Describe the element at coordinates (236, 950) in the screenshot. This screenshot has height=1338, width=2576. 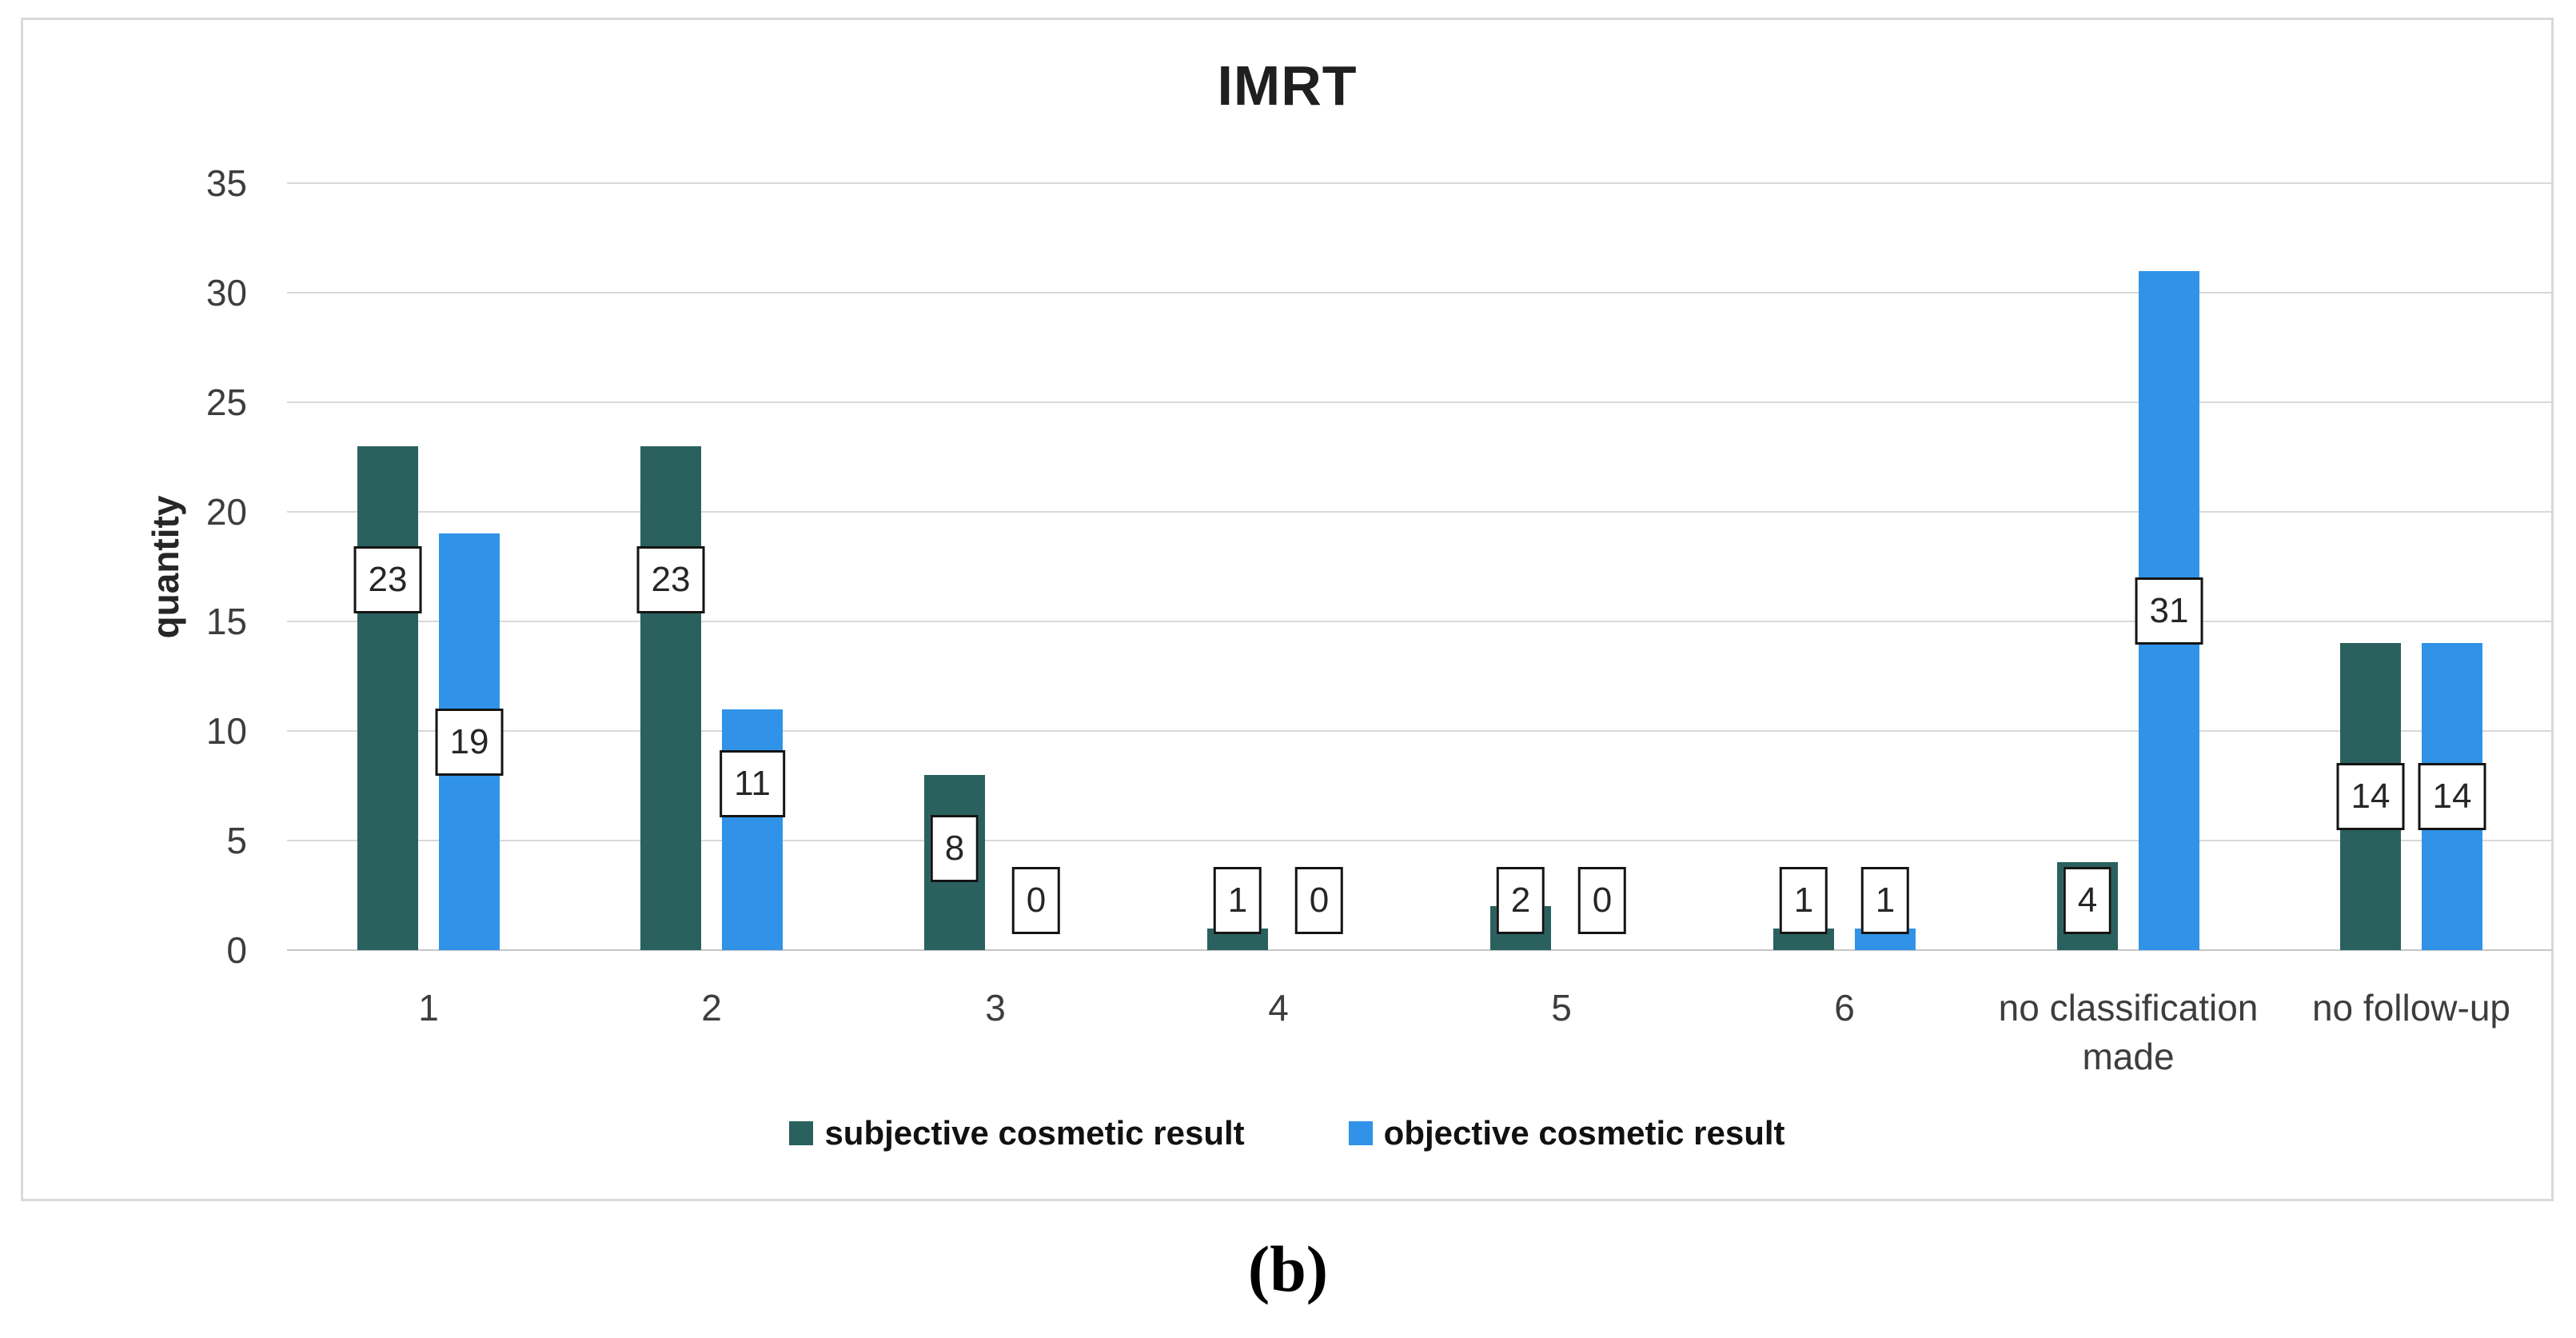
I see `y-tick-label-0: 0` at that location.